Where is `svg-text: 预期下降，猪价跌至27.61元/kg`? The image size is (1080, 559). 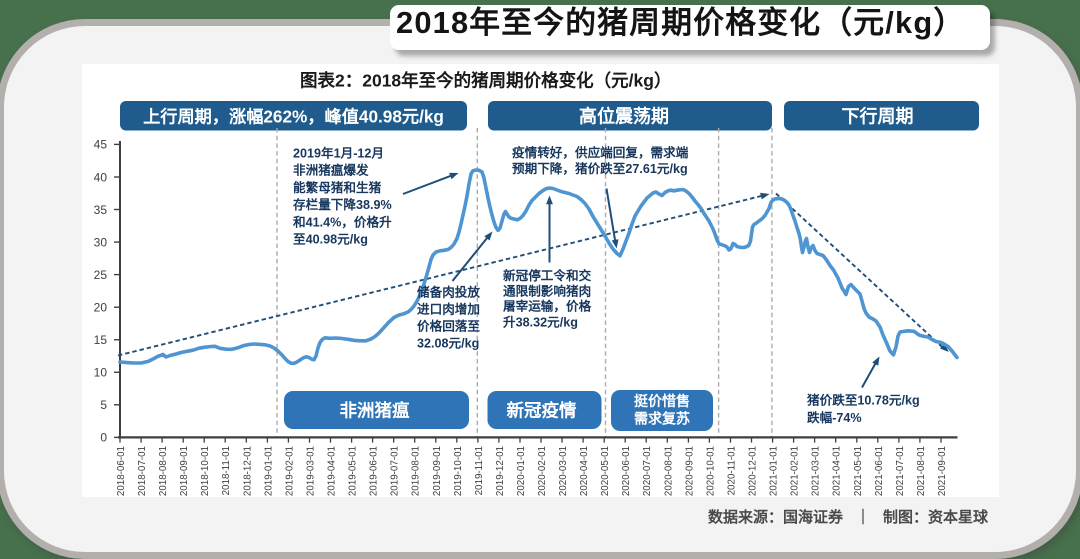
svg-text: 预期下降，猪价跌至27.61元/kg is located at coordinates (600, 168).